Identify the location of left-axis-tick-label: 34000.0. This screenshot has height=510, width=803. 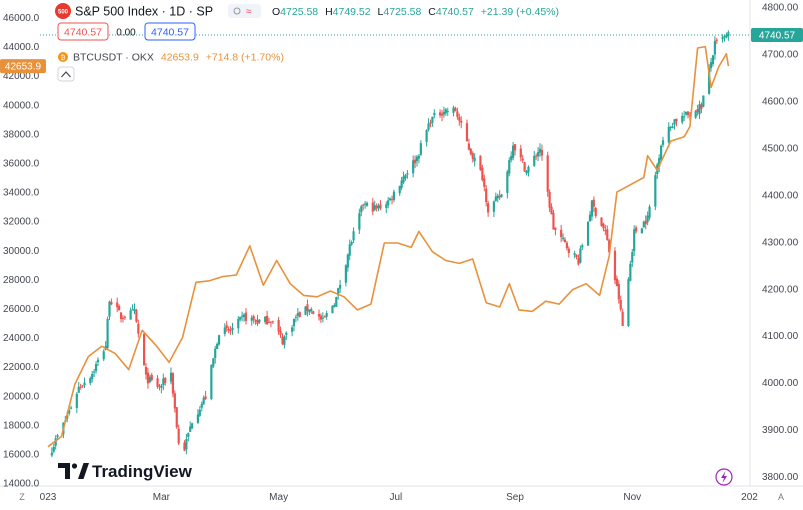
(21, 193).